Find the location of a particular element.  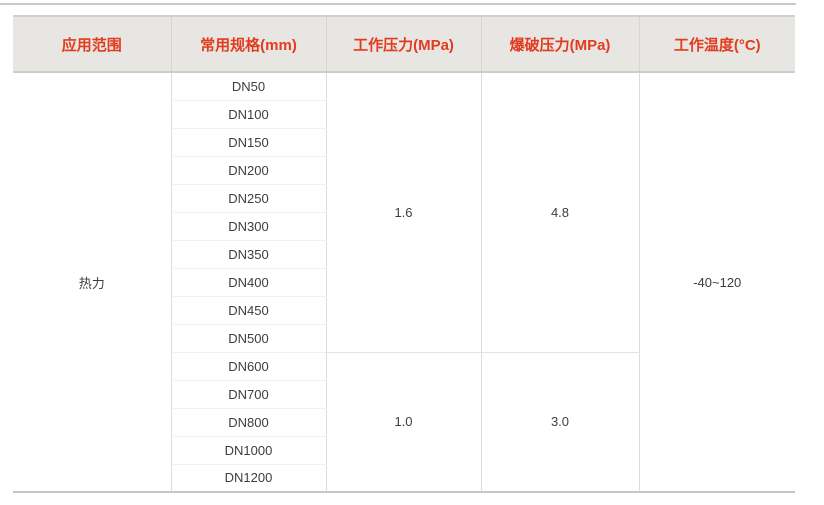

table-row: DN200 is located at coordinates (404, 170).